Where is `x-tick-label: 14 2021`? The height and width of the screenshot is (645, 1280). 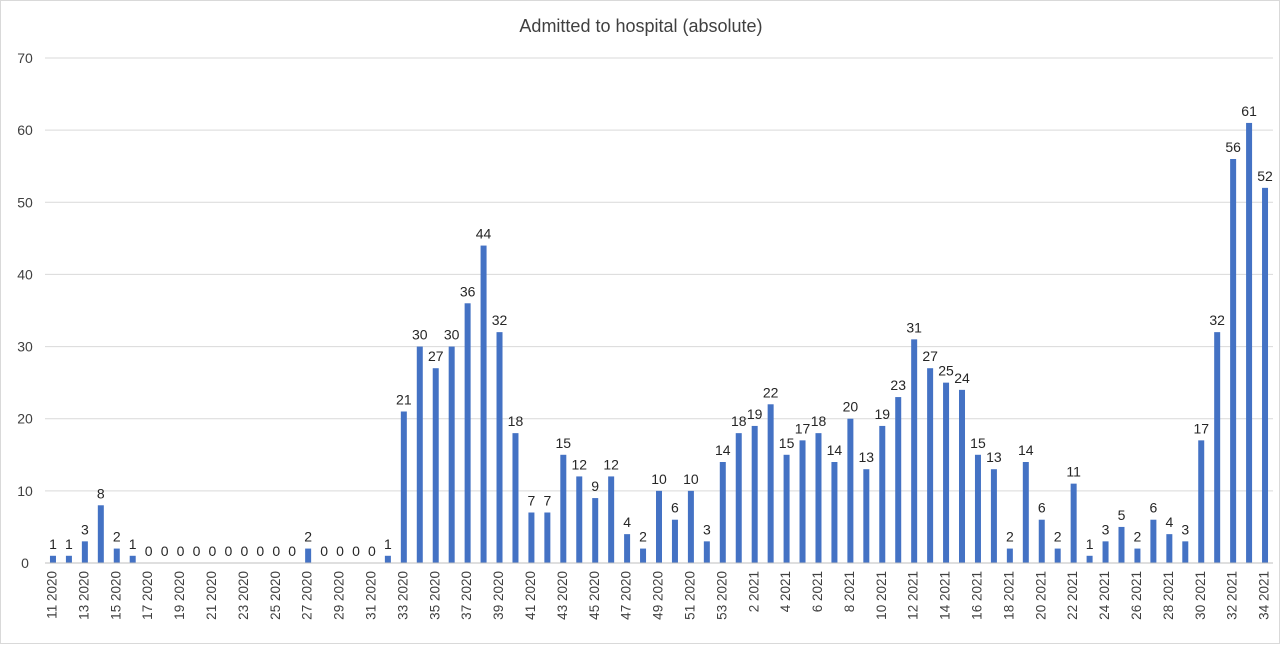
x-tick-label: 14 2021 is located at coordinates (945, 595).